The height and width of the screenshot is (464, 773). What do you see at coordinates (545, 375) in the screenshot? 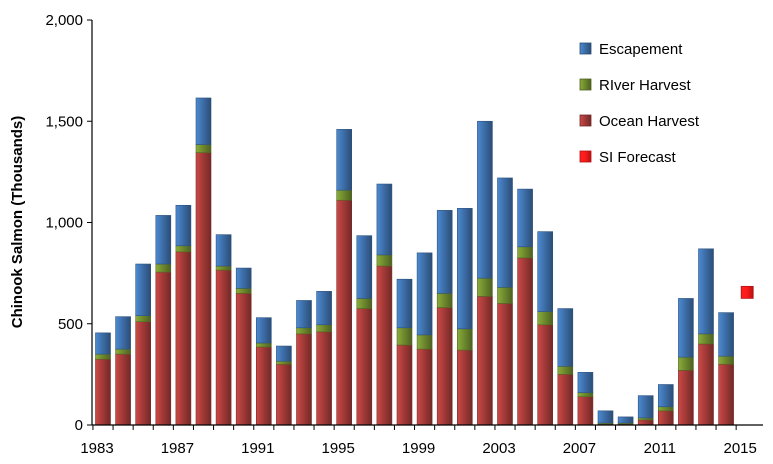
I see `bar-ocean-harvest-2005` at bounding box center [545, 375].